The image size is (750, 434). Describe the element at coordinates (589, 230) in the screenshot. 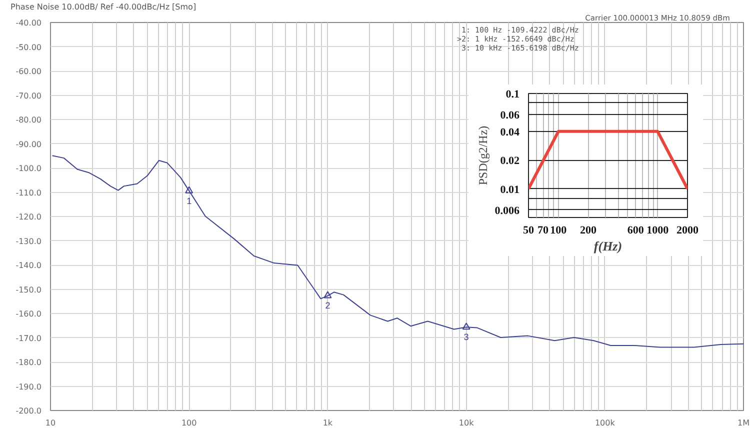

I see `x-tick-label: 200` at that location.